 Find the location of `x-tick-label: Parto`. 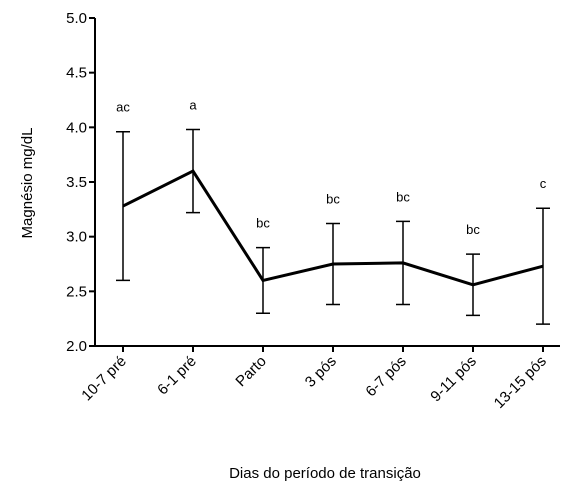

x-tick-label: Parto is located at coordinates (250, 371).